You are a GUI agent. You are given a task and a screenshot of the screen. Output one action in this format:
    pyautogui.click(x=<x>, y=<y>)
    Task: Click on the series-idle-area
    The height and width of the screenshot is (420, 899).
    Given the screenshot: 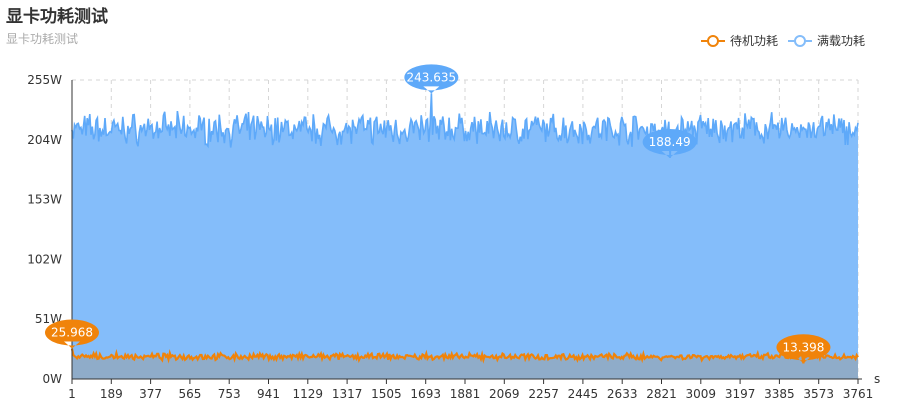 What is the action you would take?
    pyautogui.click(x=465, y=363)
    